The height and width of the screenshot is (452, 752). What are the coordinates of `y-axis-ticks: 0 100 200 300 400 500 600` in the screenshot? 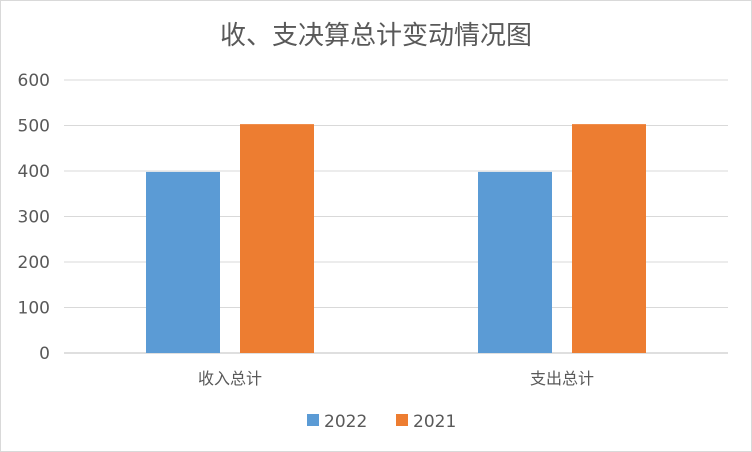 It's located at (34, 217).